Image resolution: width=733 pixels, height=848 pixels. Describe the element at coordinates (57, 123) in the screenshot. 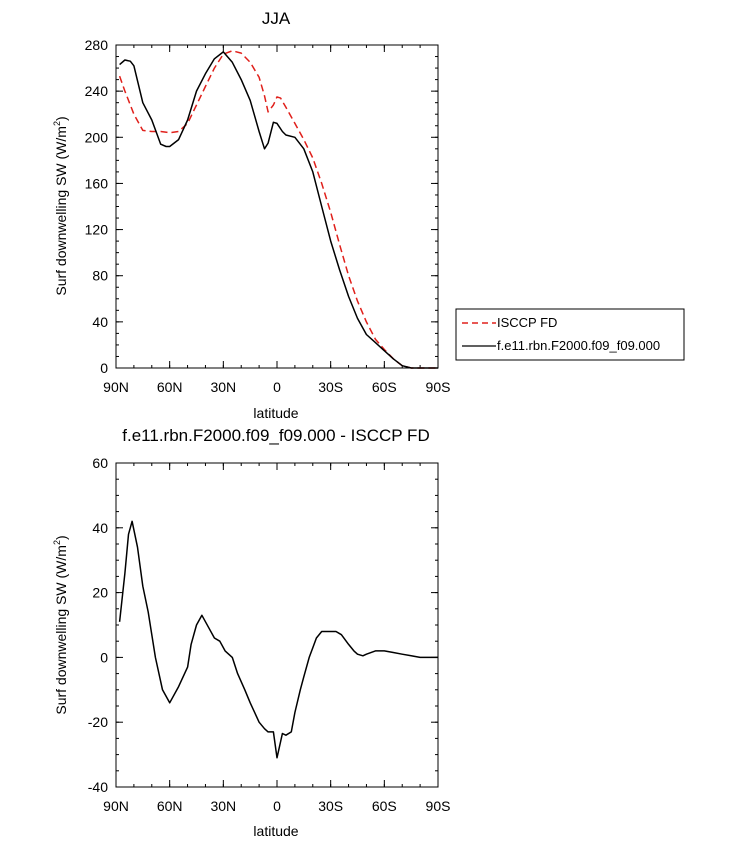

I see `top-y-axis-label-sup: 2` at that location.